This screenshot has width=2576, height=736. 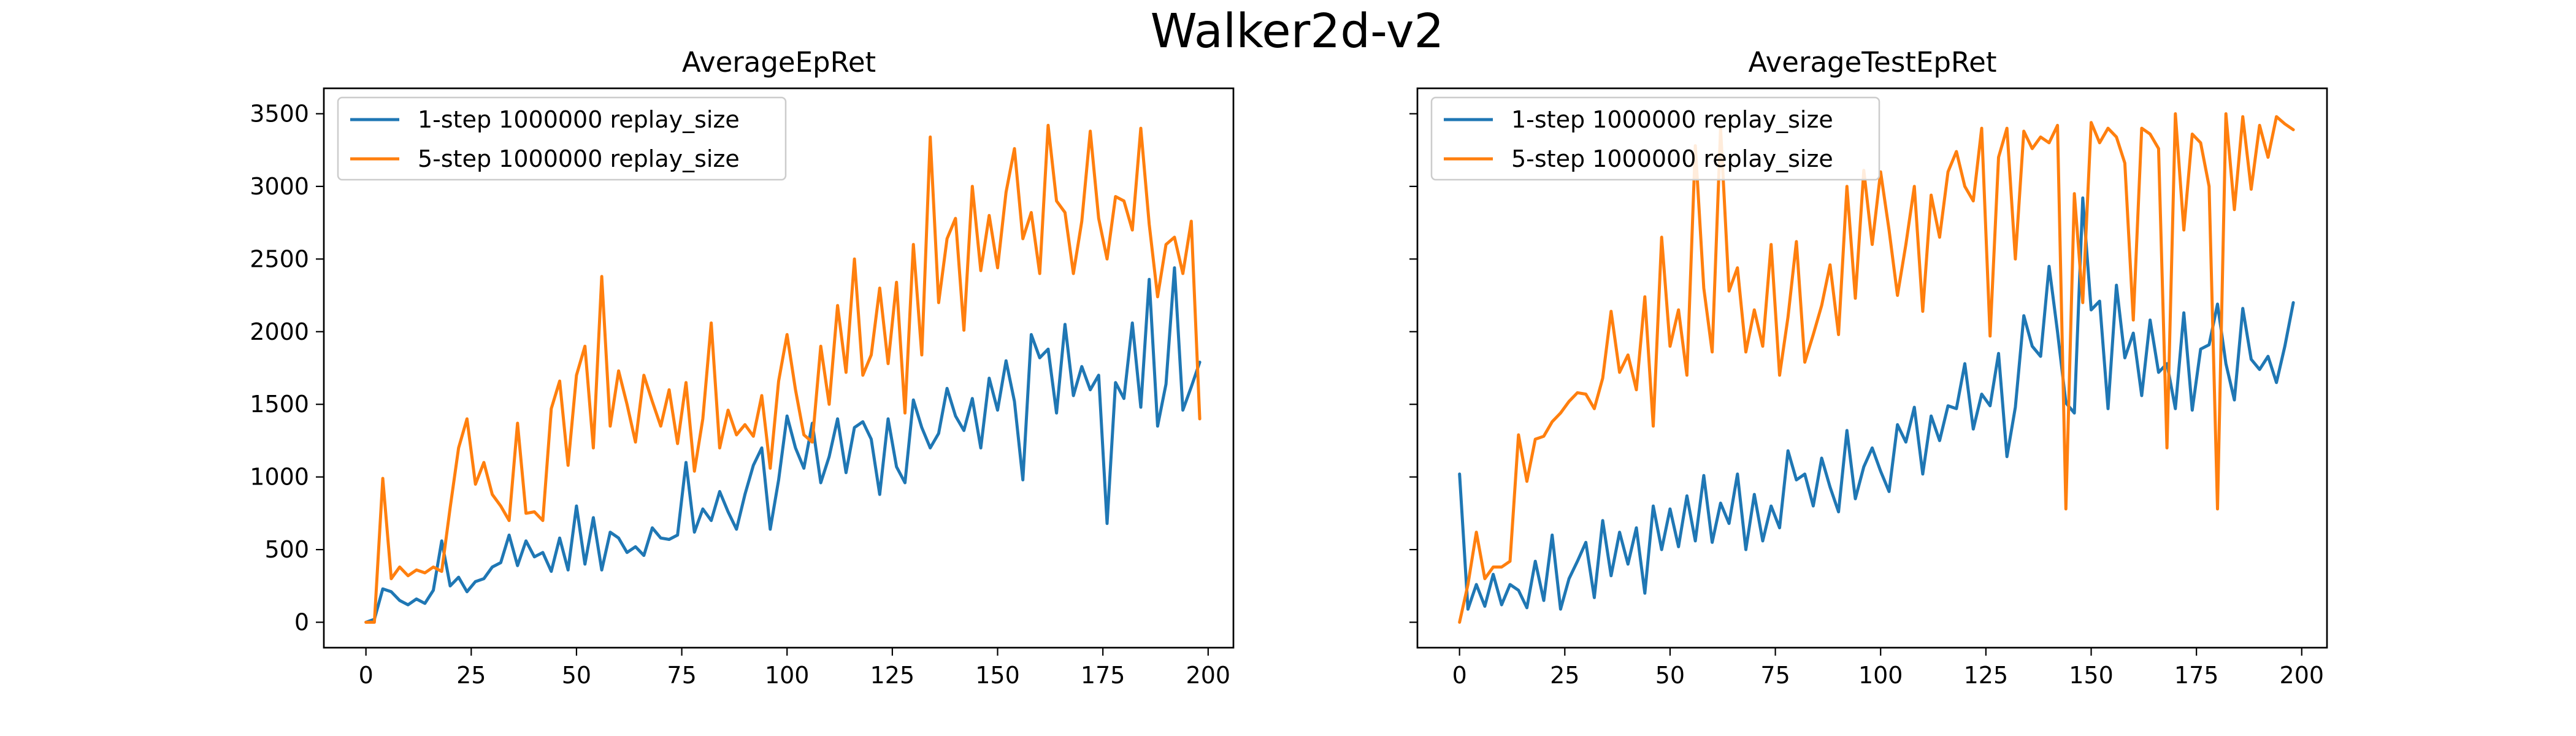 I want to click on y-axis, so click(x=1413, y=368).